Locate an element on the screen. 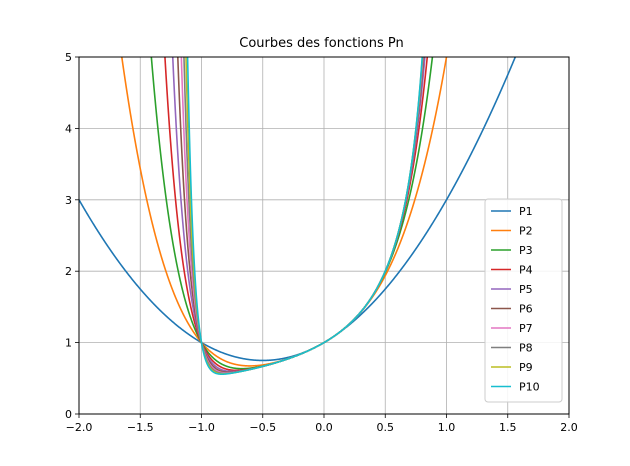 Image resolution: width=630 pixels, height=466 pixels. legend-label: P10 is located at coordinates (529, 387).